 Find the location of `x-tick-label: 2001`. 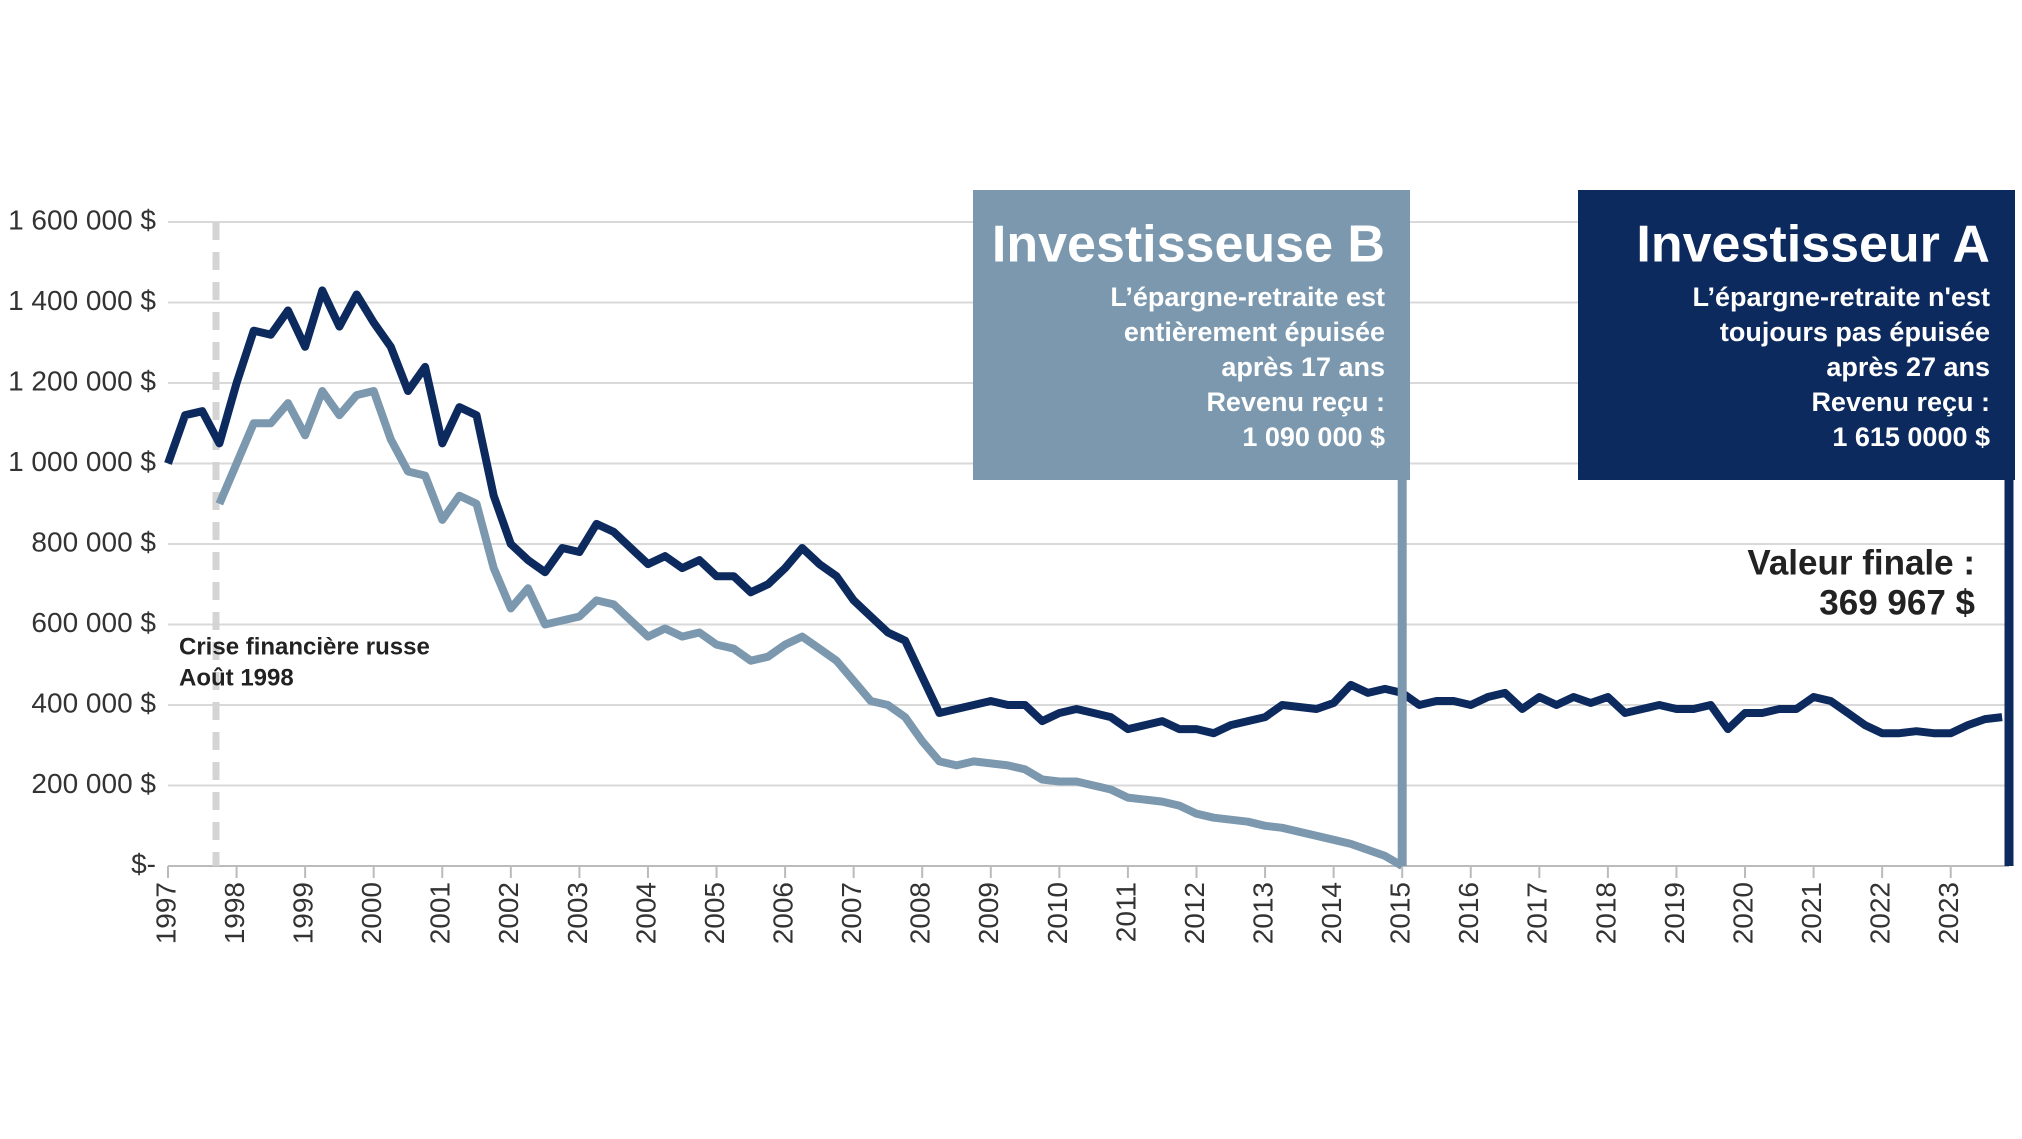

x-tick-label: 2001 is located at coordinates (440, 913).